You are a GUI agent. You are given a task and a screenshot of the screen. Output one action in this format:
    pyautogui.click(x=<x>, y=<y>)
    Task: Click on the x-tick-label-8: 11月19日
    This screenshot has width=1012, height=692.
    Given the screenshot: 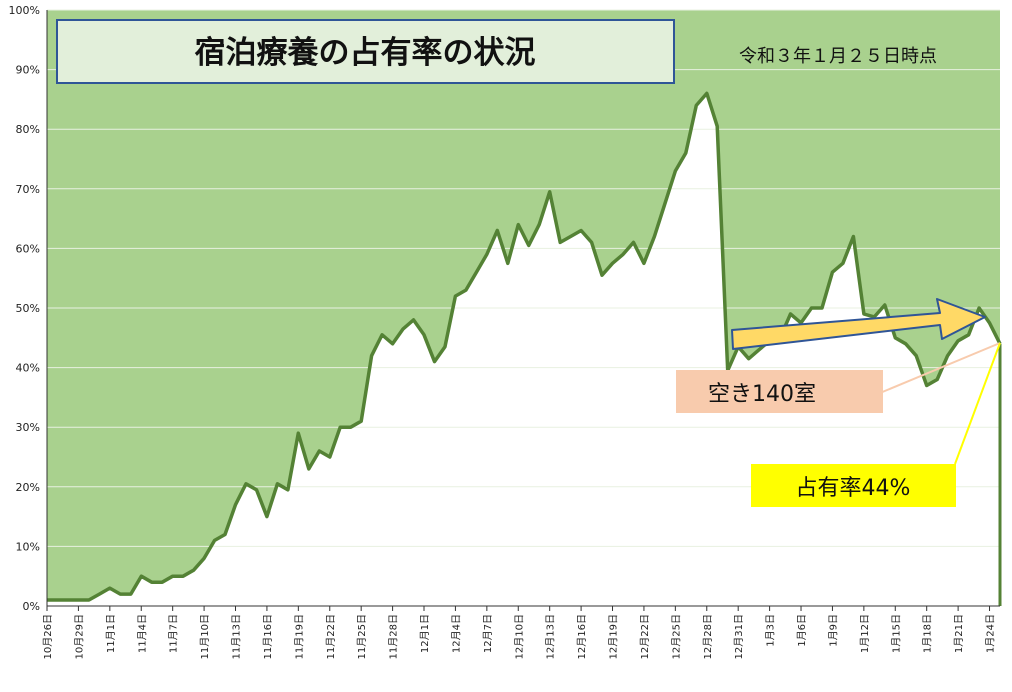 What is the action you would take?
    pyautogui.click(x=299, y=636)
    